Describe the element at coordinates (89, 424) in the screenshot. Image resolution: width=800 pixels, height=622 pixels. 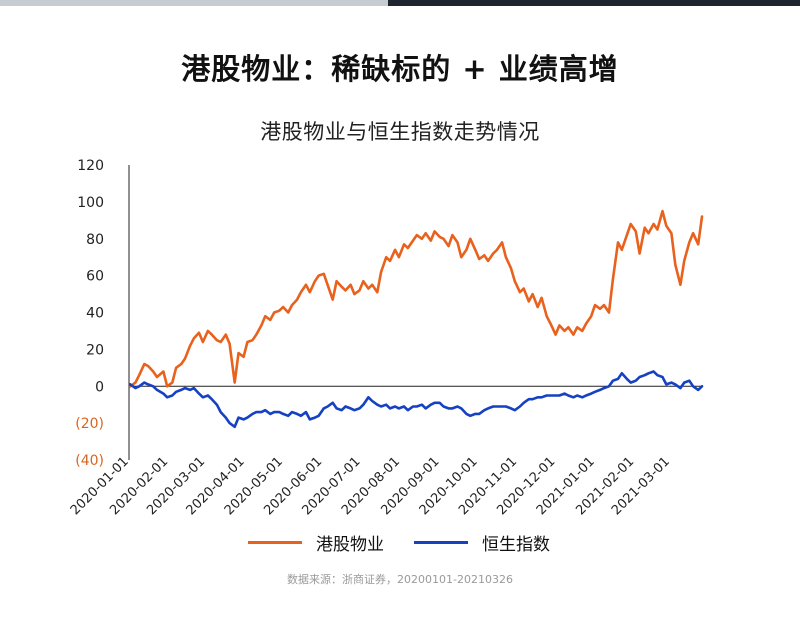
I see `y-tick-label: (20)` at that location.